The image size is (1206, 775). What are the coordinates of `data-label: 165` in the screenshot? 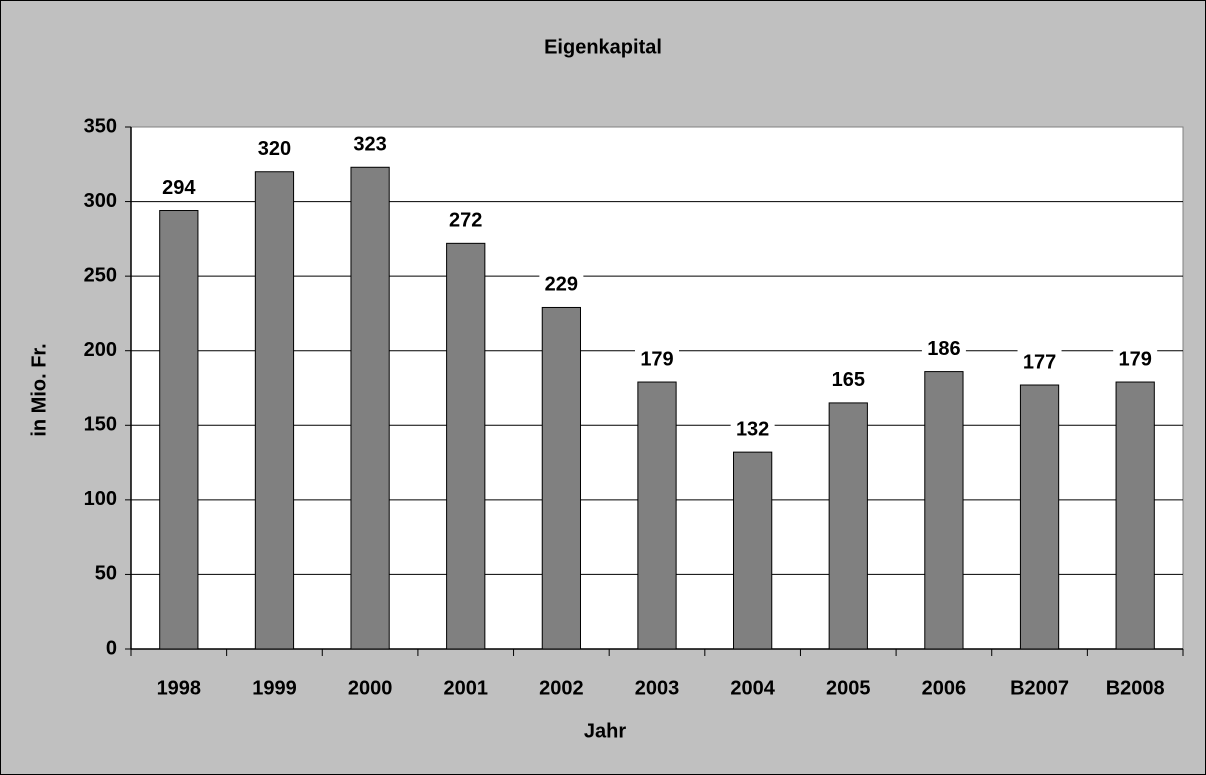 It's located at (848, 380).